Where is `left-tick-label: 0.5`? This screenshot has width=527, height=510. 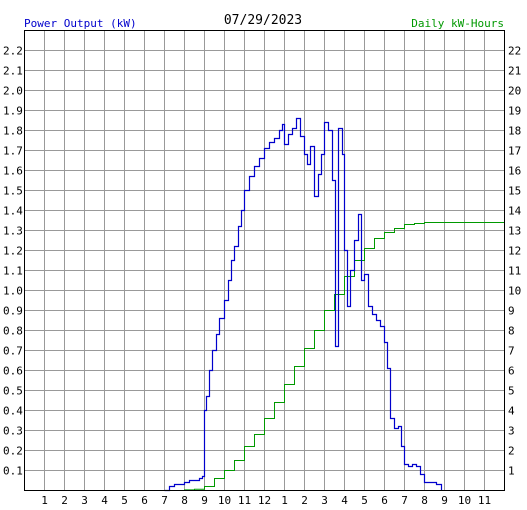
left-tick-label: 0.5 is located at coordinates (13, 391).